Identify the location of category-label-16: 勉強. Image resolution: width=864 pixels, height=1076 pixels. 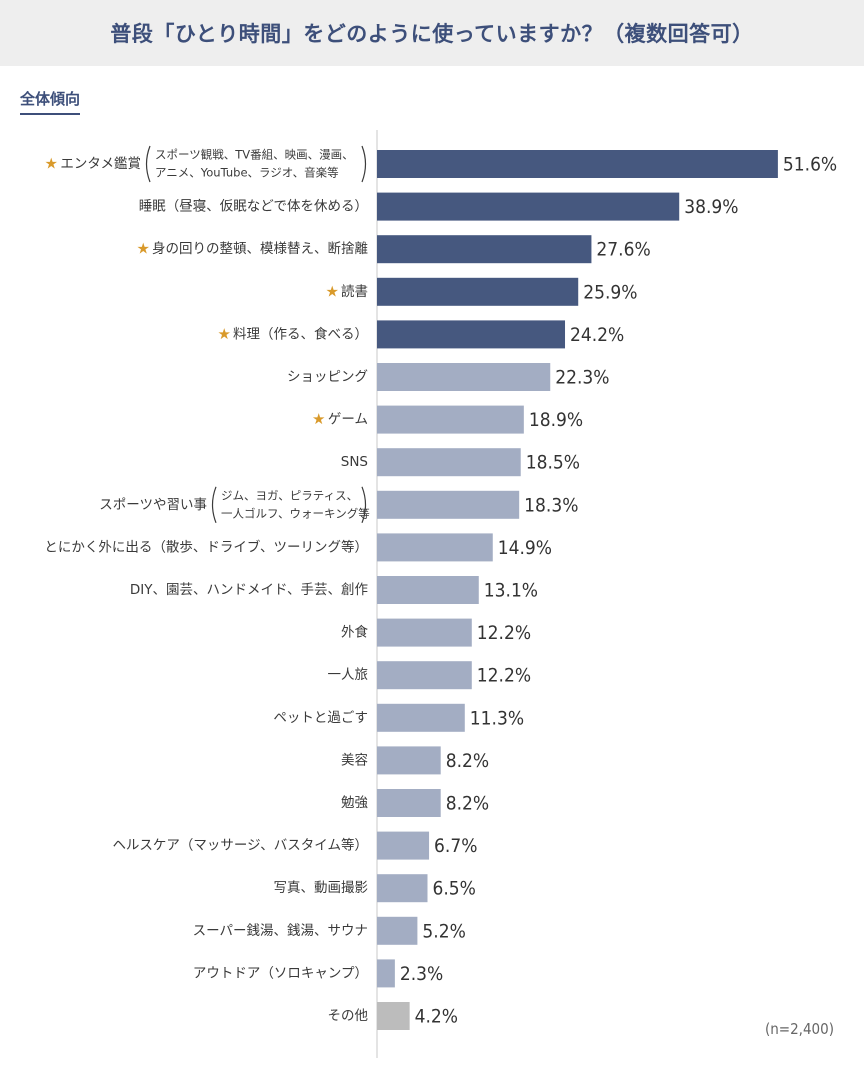
(354, 803).